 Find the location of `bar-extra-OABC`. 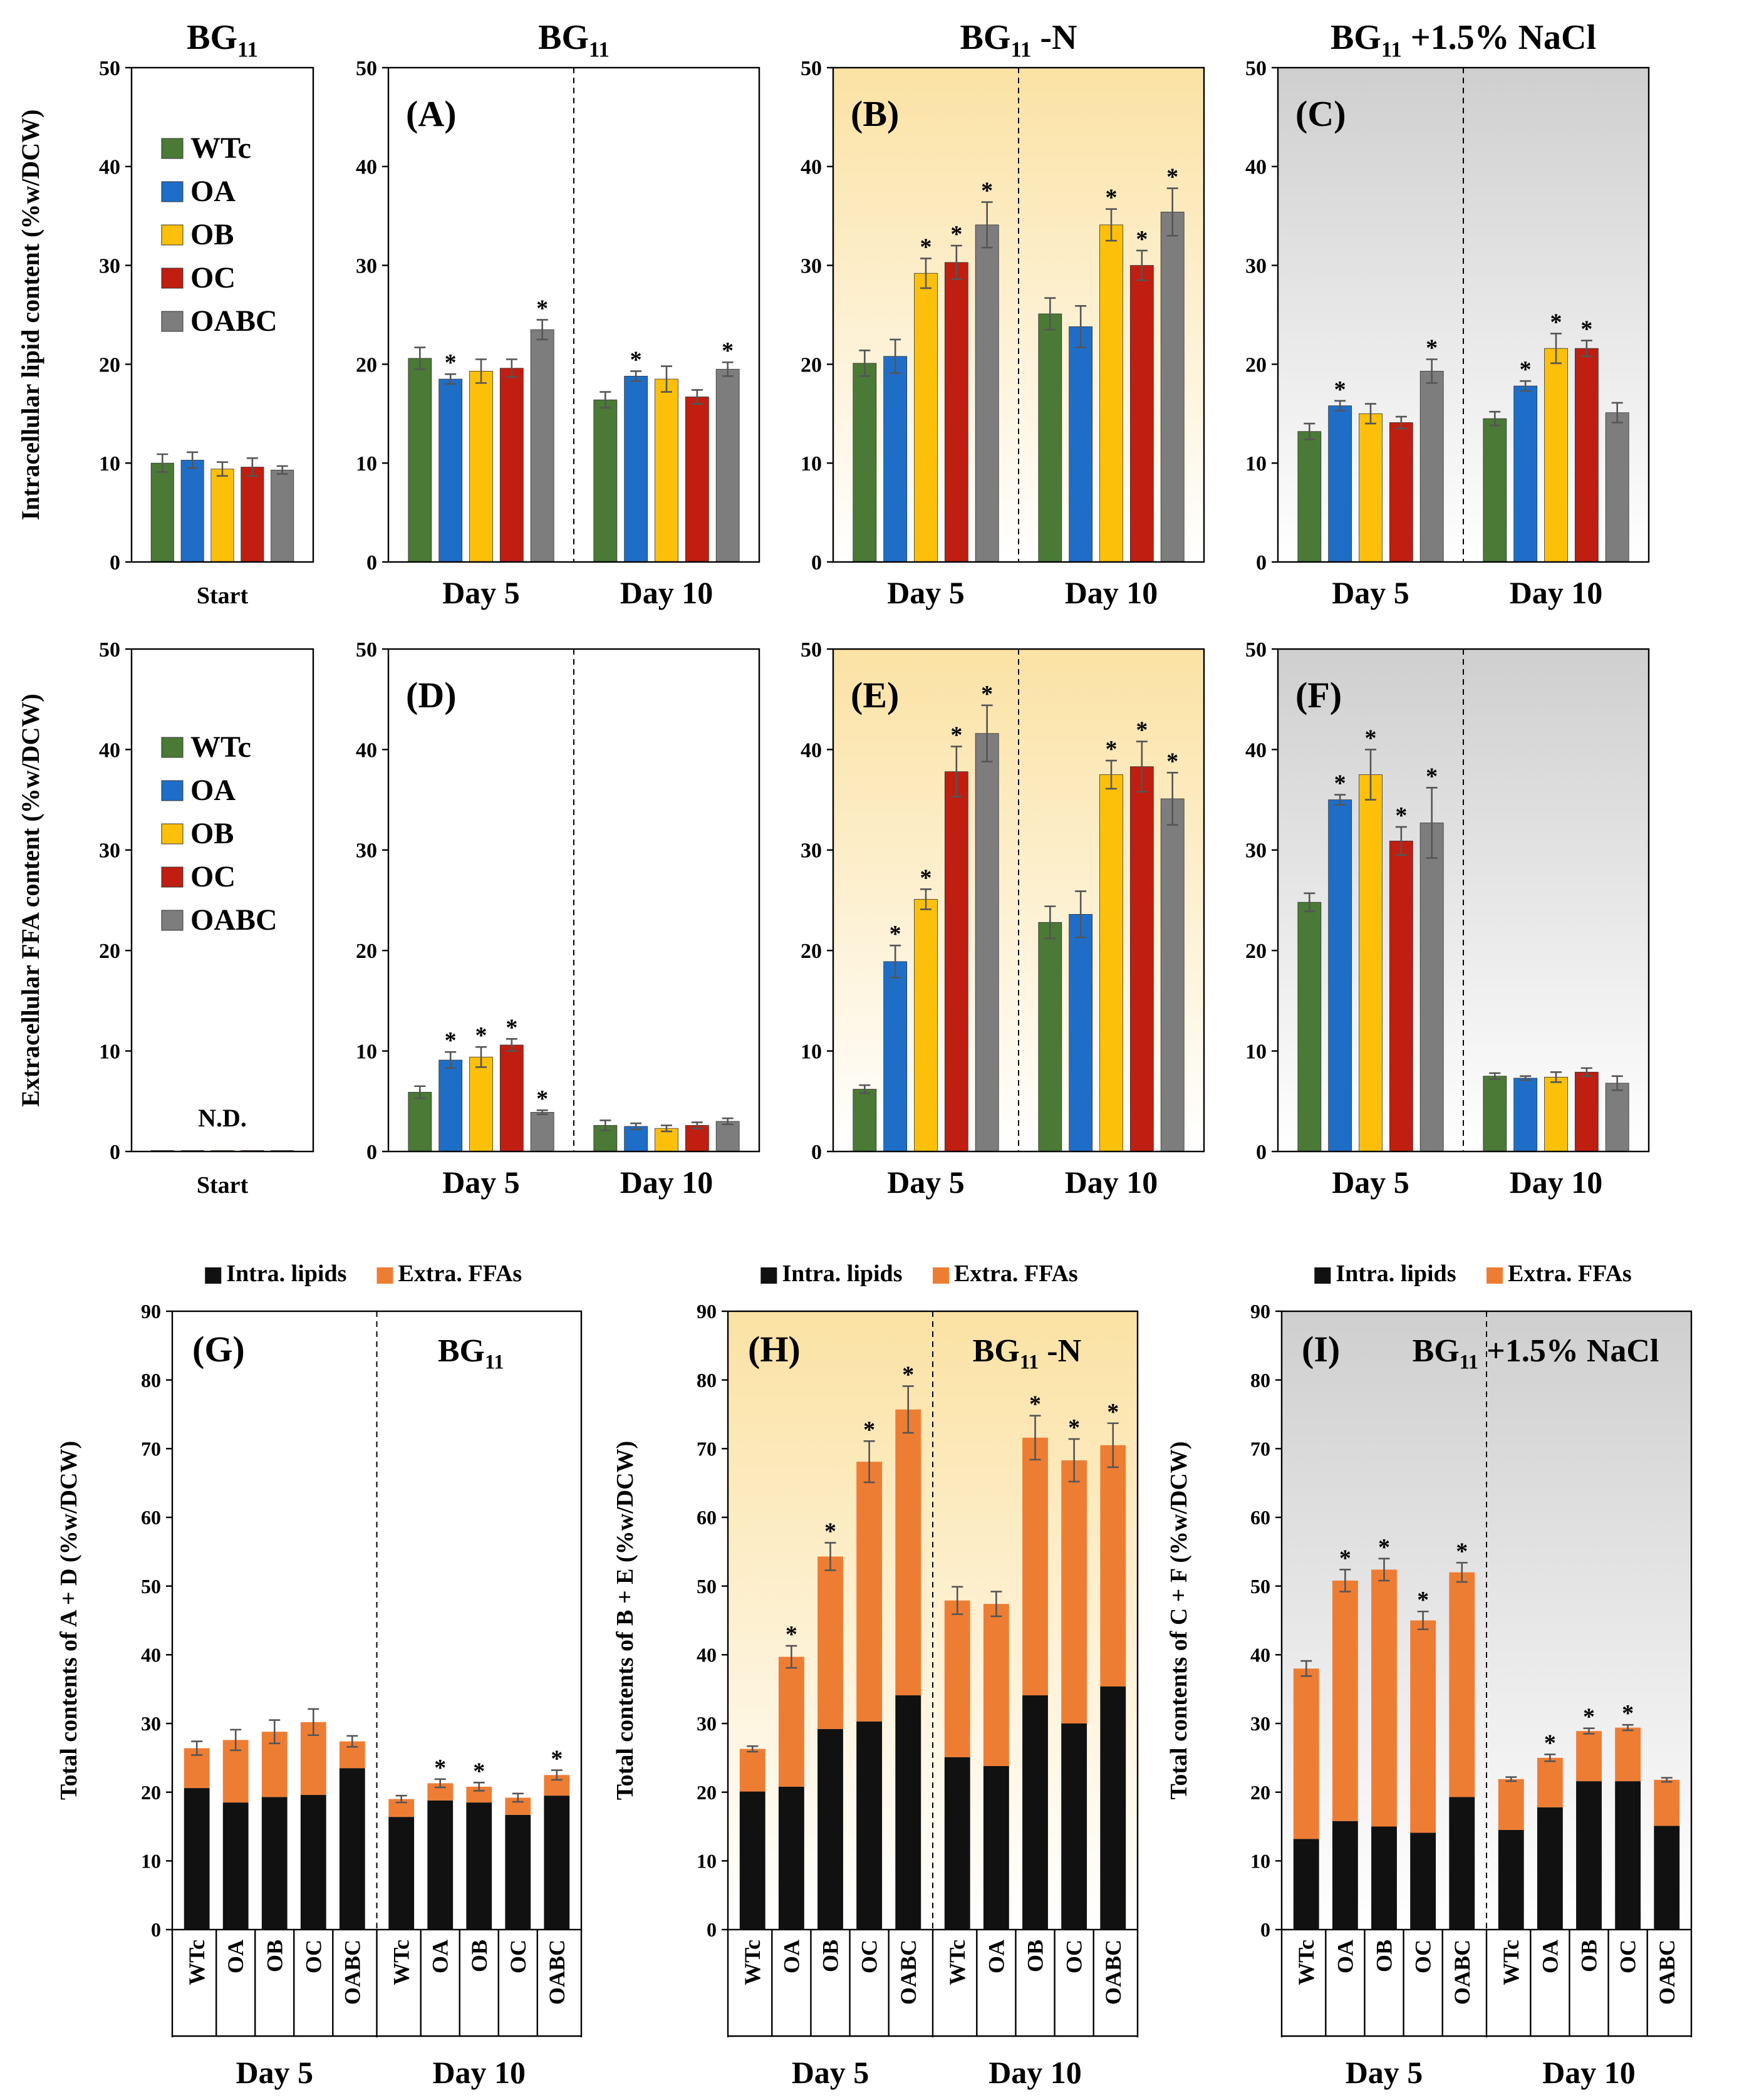

bar-extra-OABC is located at coordinates (1462, 1684).